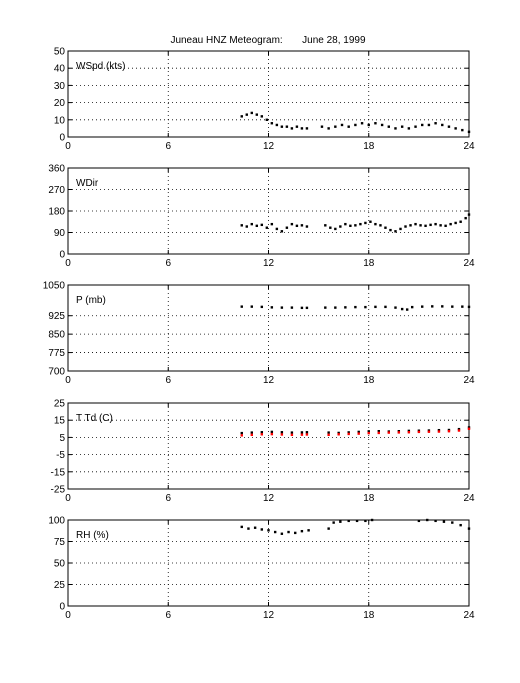  Describe the element at coordinates (60, 69) in the screenshot. I see `y-tick-label: 40` at that location.